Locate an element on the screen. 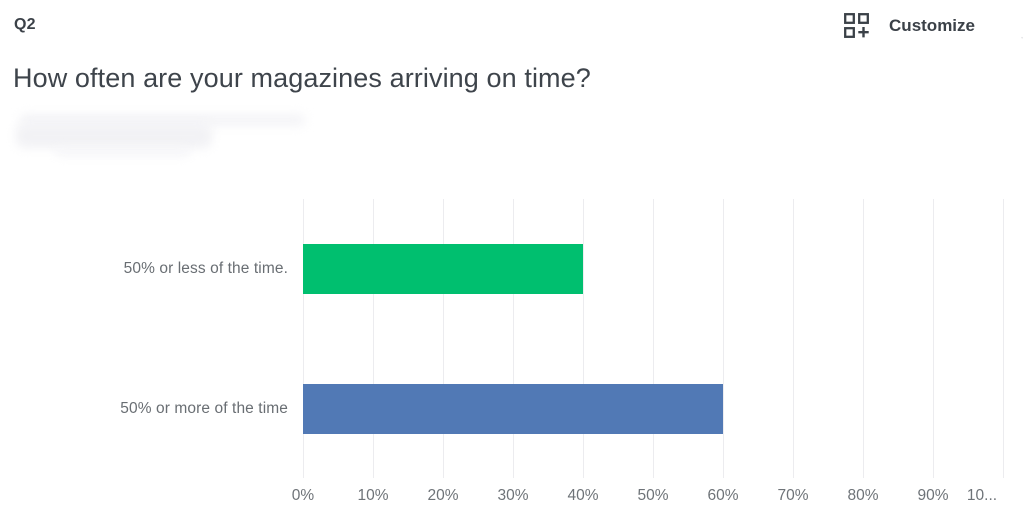 This screenshot has width=1024, height=520. bar-50-or-more is located at coordinates (513, 409).